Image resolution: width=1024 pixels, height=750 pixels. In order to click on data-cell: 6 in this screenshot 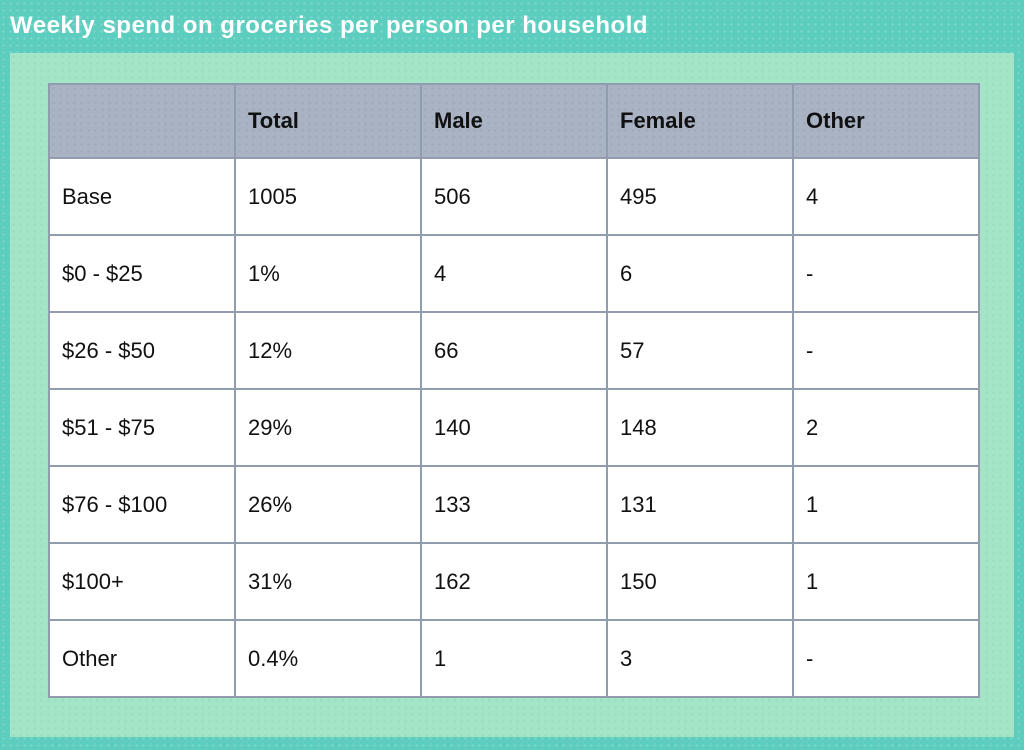, I will do `click(700, 273)`.